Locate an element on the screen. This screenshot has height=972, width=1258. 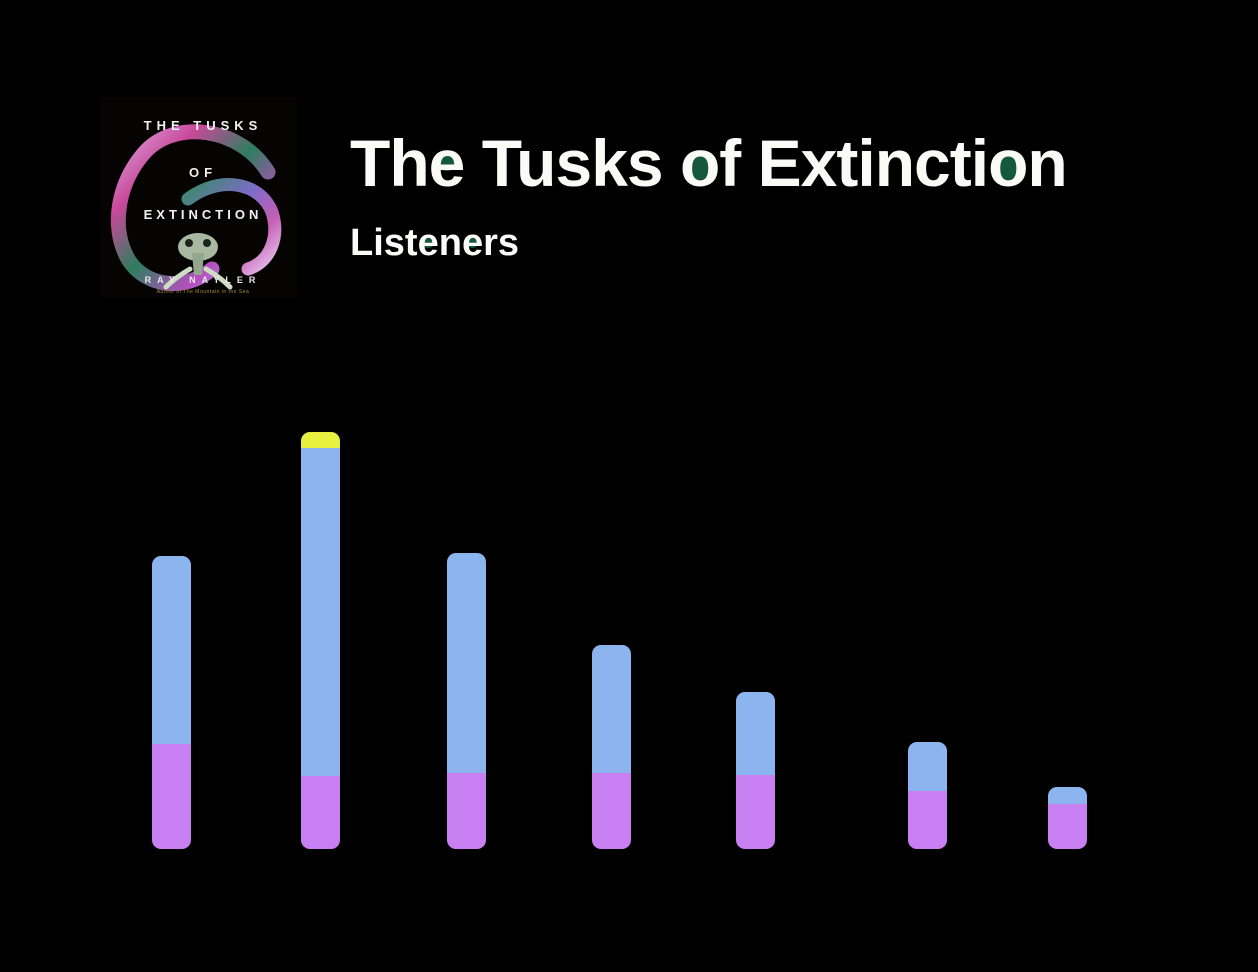
cover-caption: Author of The Mountain in the Sea is located at coordinates (203, 292).